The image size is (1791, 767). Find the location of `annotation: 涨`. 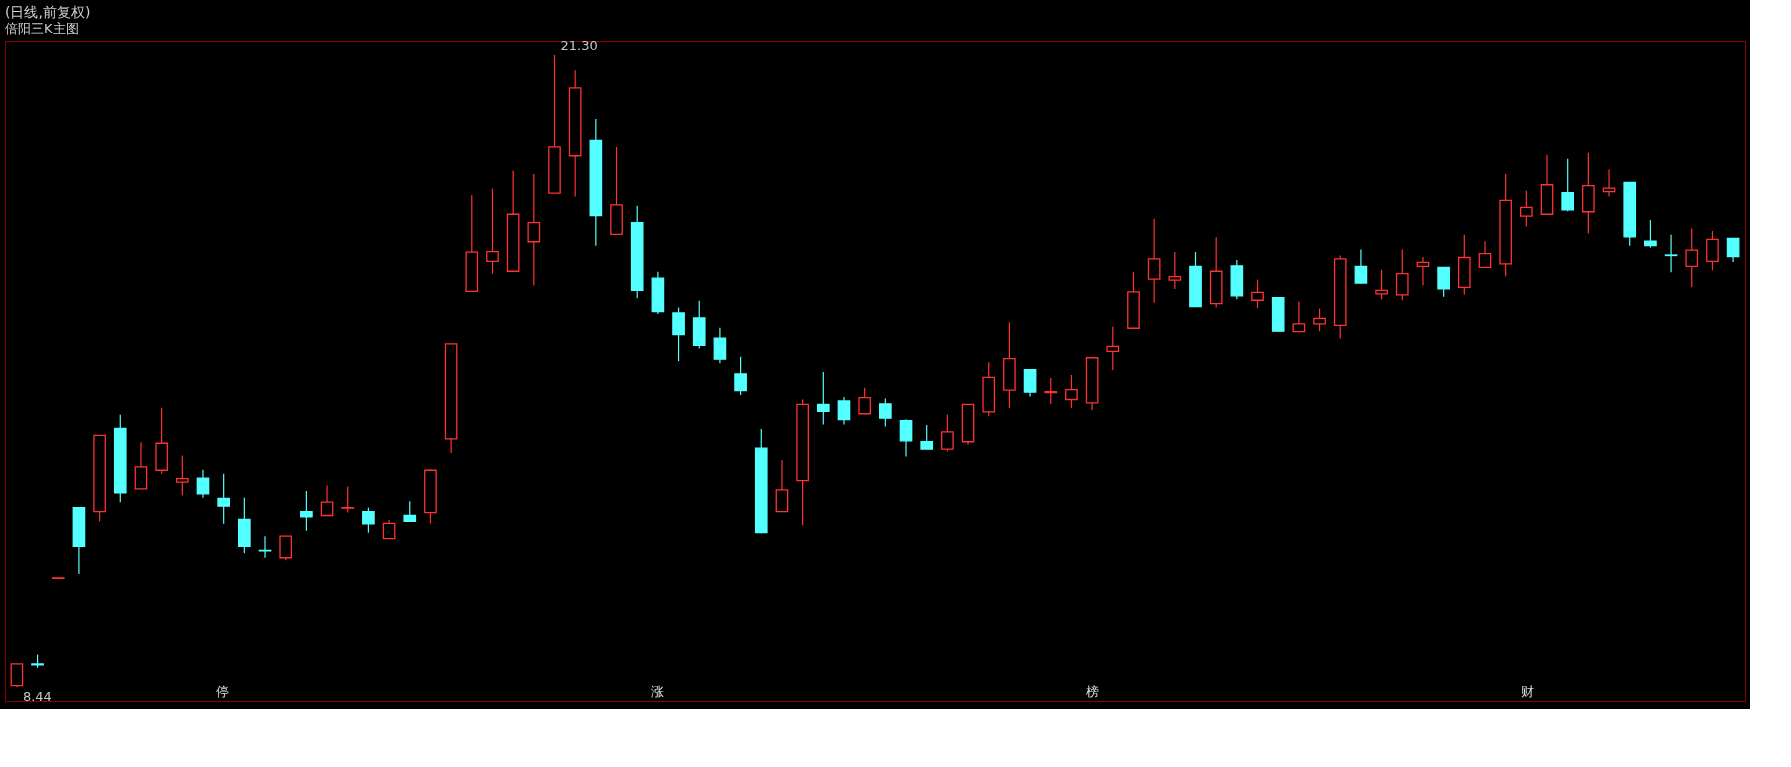

annotation: 涨 is located at coordinates (657, 691).